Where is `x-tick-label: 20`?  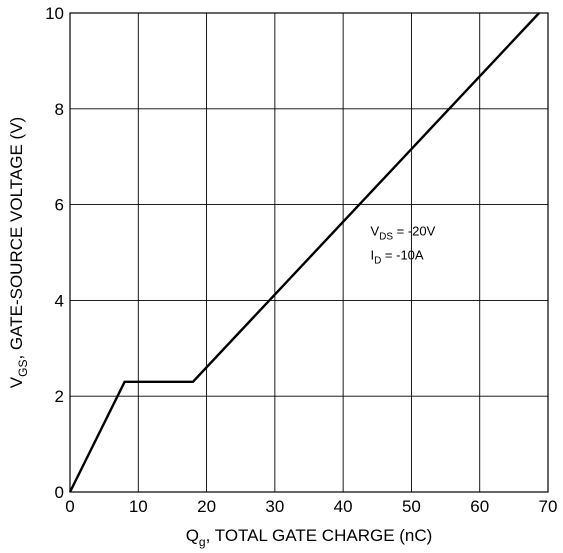 x-tick-label: 20 is located at coordinates (206, 506).